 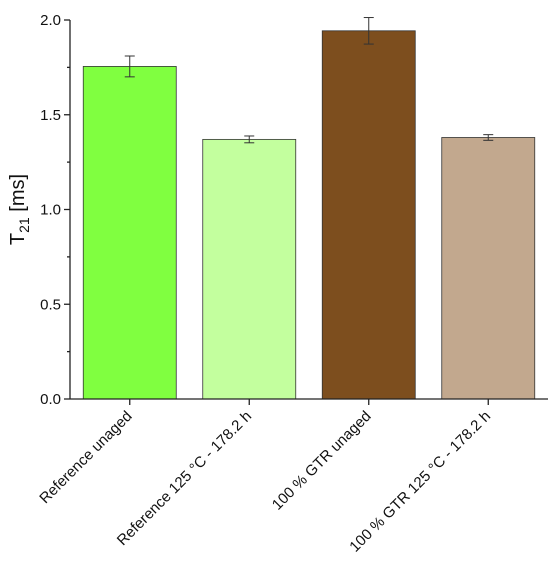 I want to click on y-tick-label: 0.0, so click(x=50, y=399).